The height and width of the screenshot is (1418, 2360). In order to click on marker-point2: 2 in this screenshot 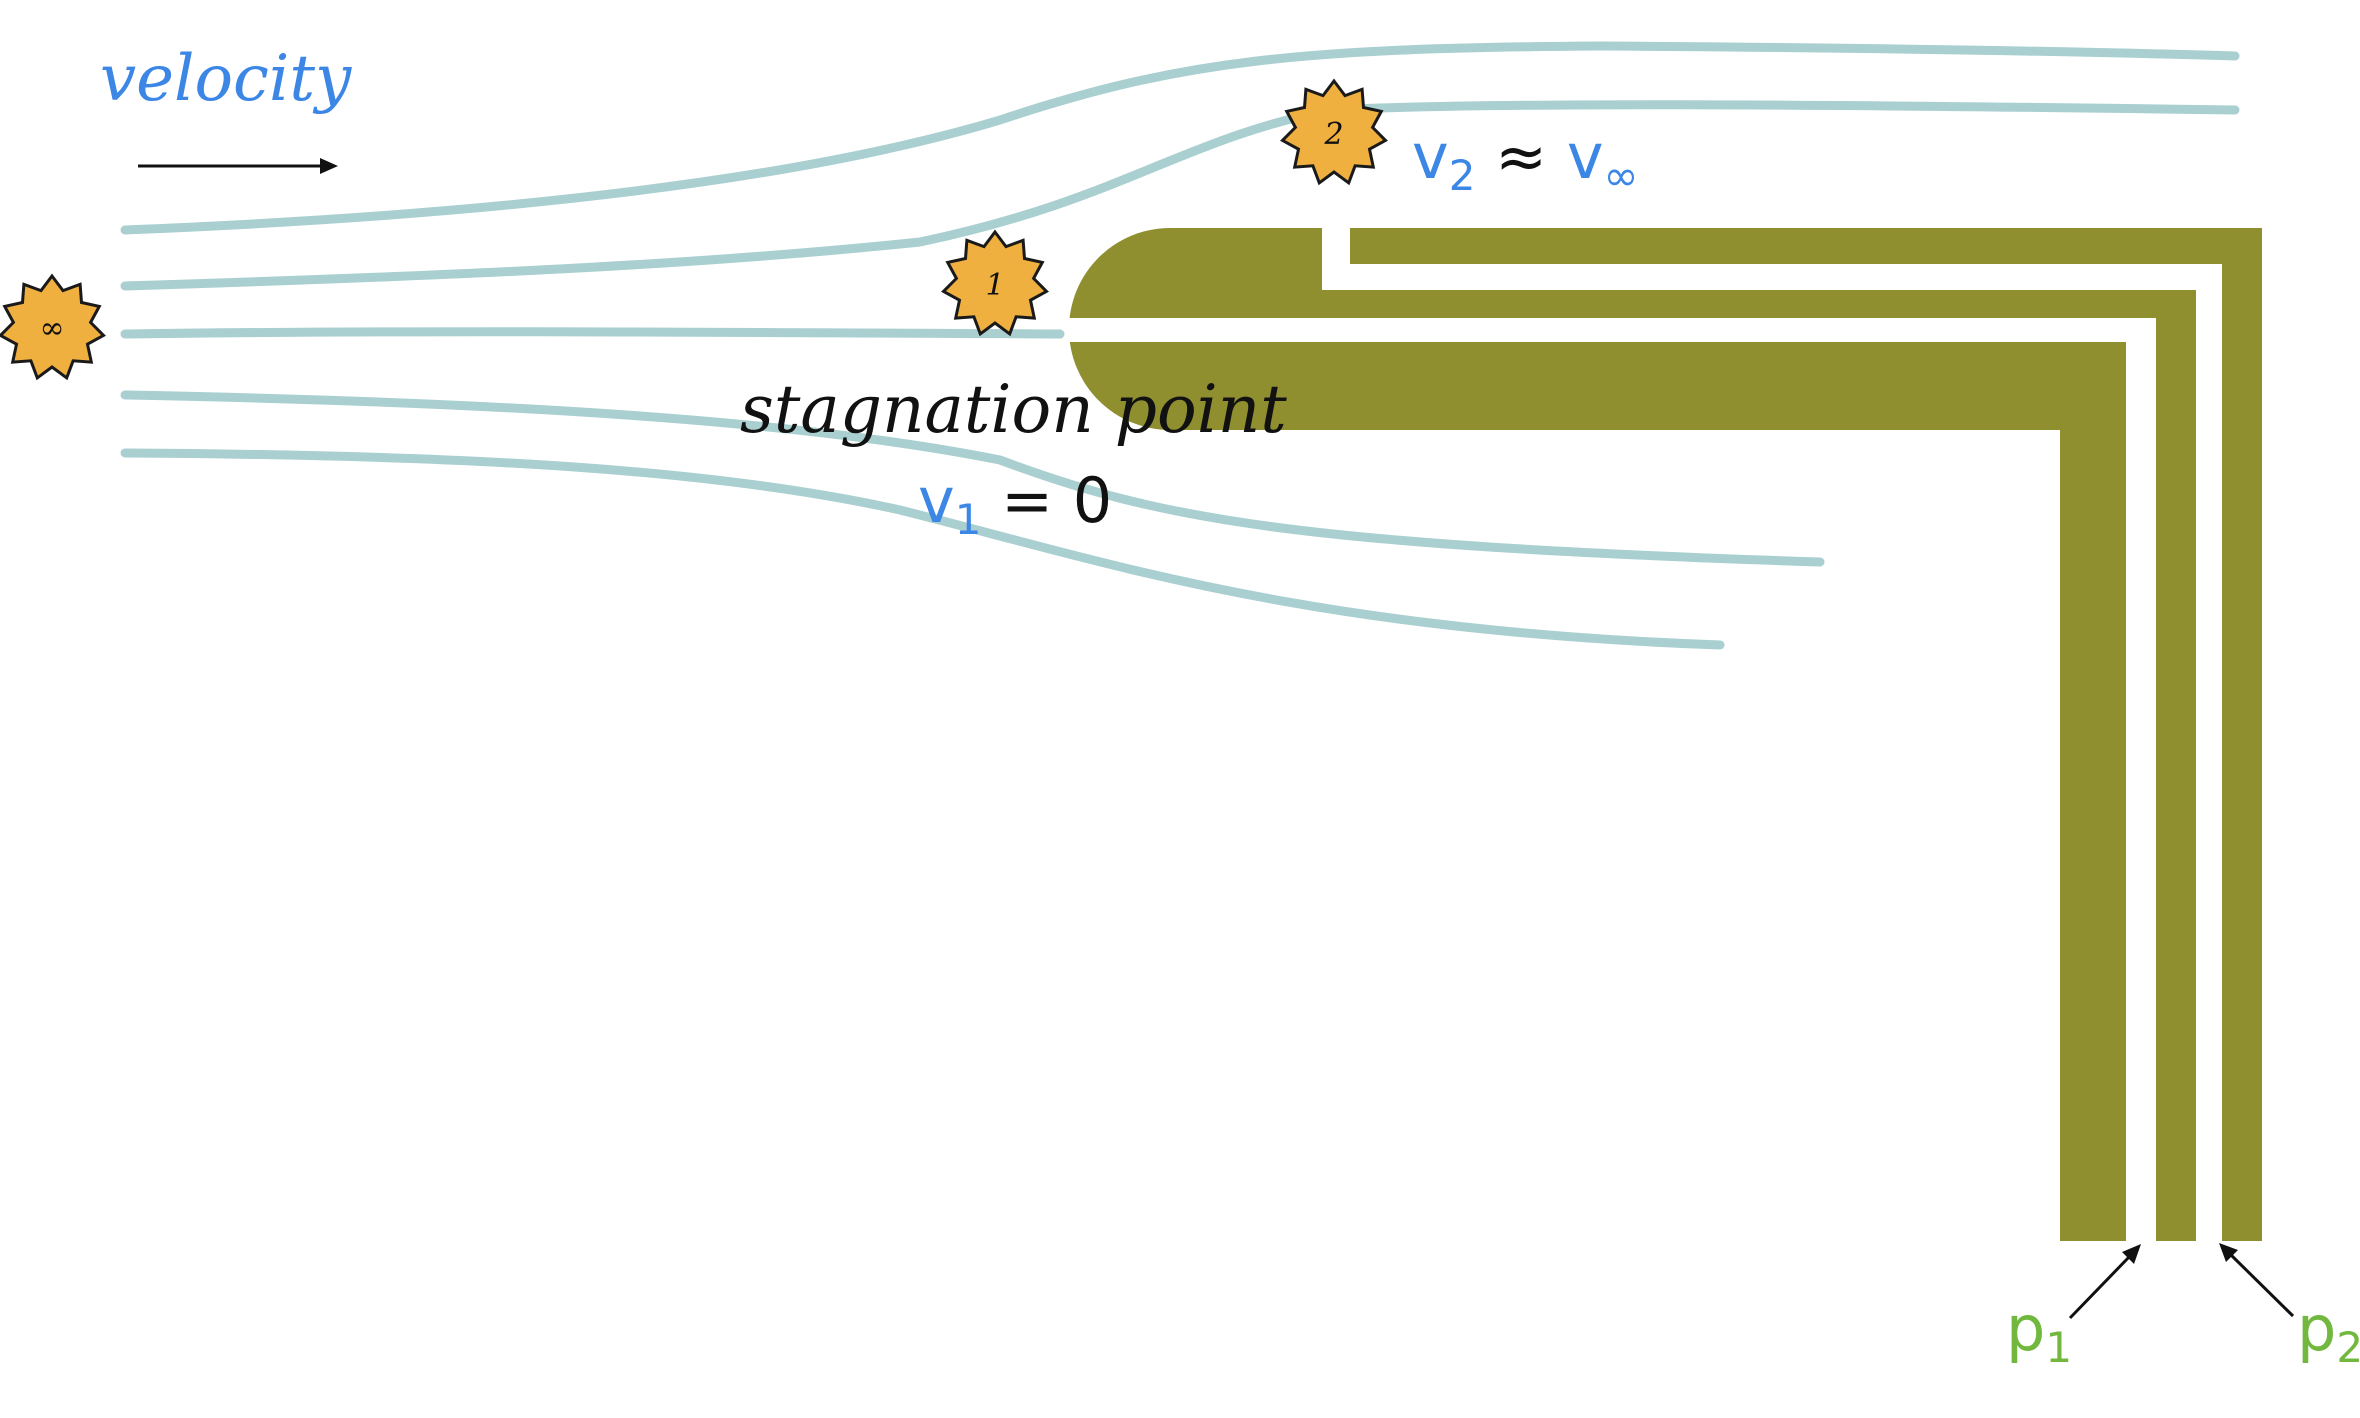, I will do `click(1334, 132)`.